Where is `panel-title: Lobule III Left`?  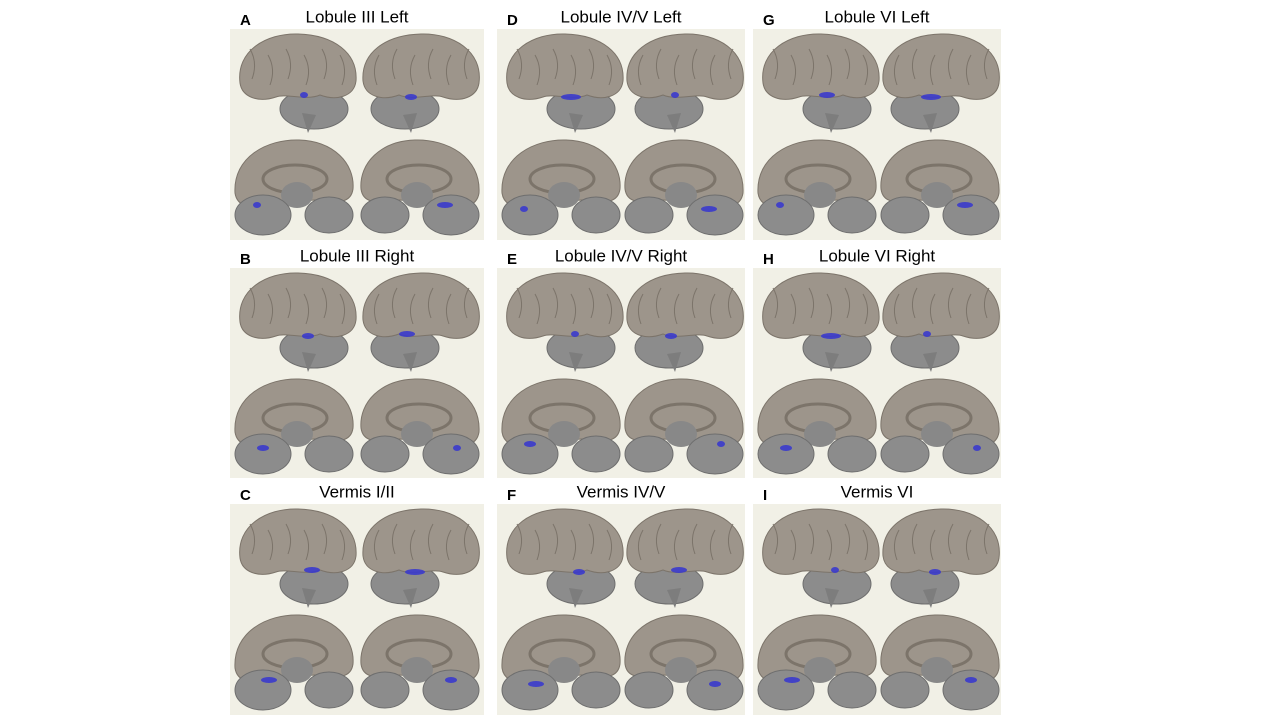
panel-title: Lobule III Left is located at coordinates (356, 16).